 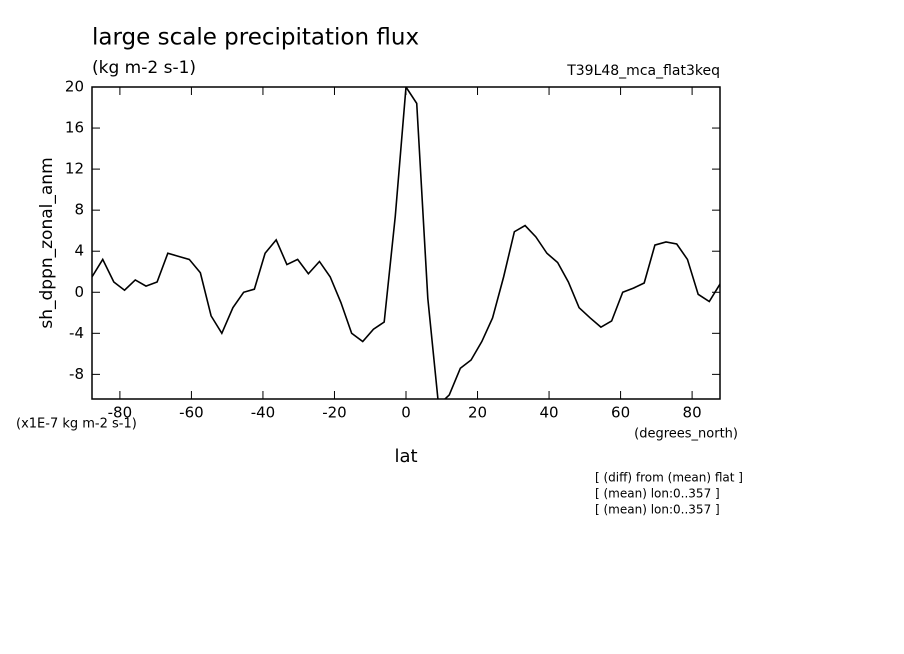 I want to click on note: [ (diff) from (mean) flat ], so click(x=669, y=478).